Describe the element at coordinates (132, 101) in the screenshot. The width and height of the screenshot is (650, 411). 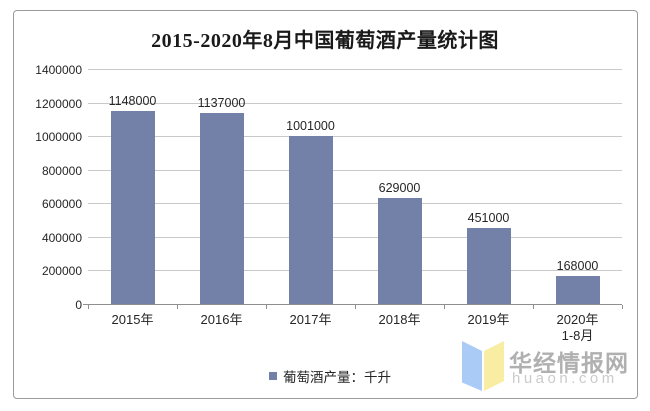
I see `bar-value-label: 1148000` at that location.